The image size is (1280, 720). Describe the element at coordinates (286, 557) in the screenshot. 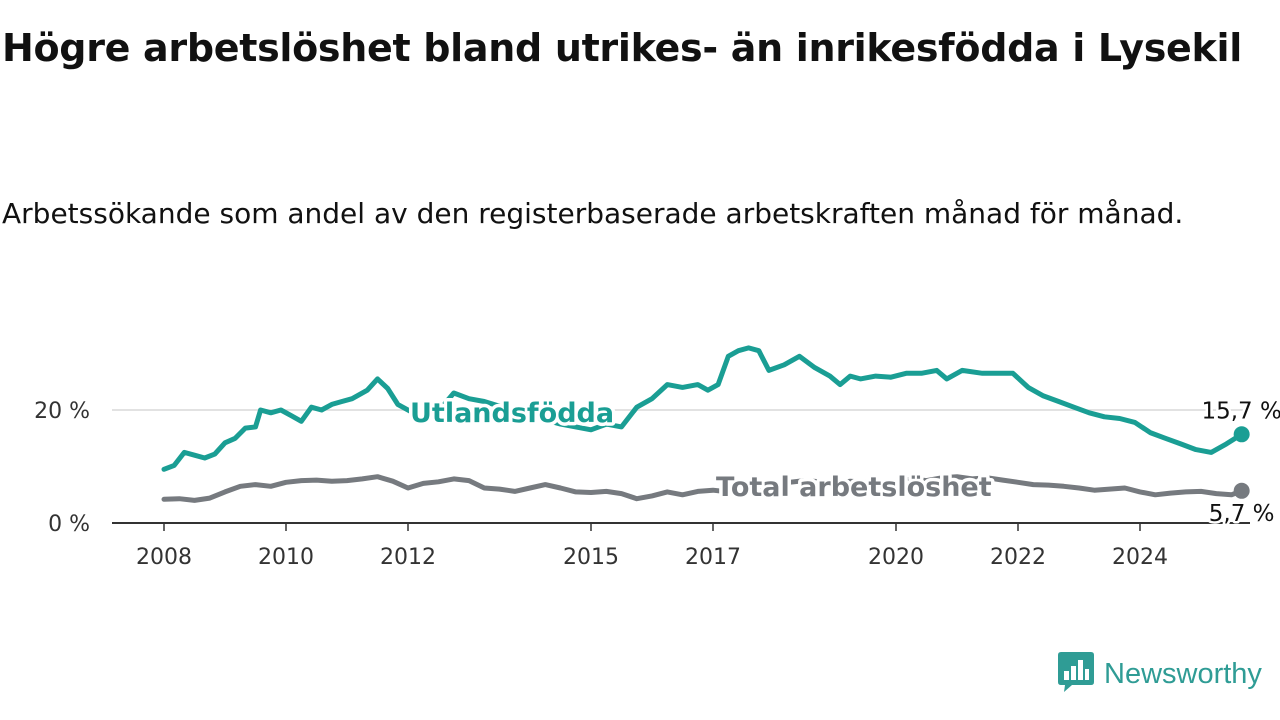

I see `x-tick-label: 2010` at that location.